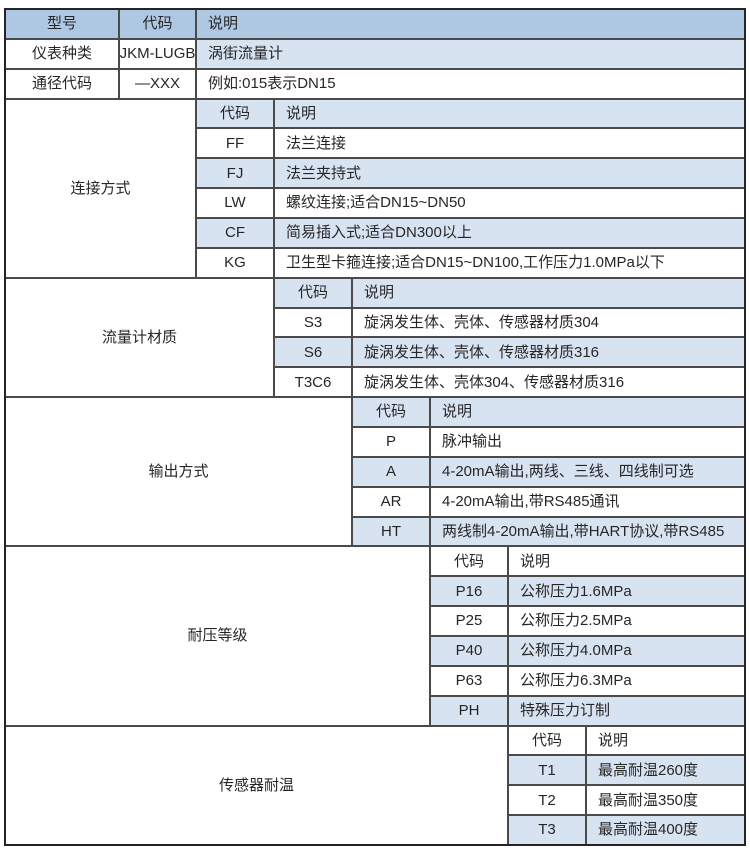  What do you see at coordinates (313, 352) in the screenshot?
I see `code-cell: S6` at bounding box center [313, 352].